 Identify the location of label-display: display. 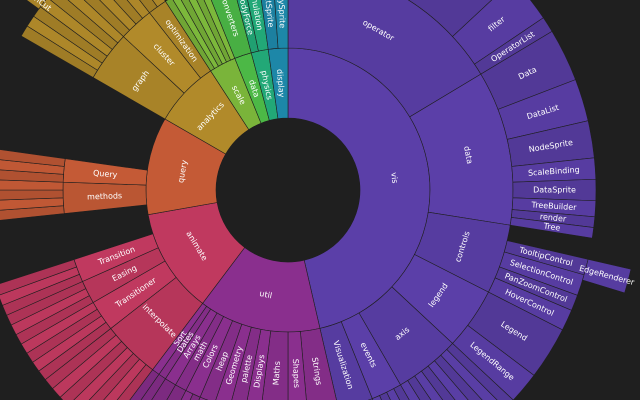
(280, 83).